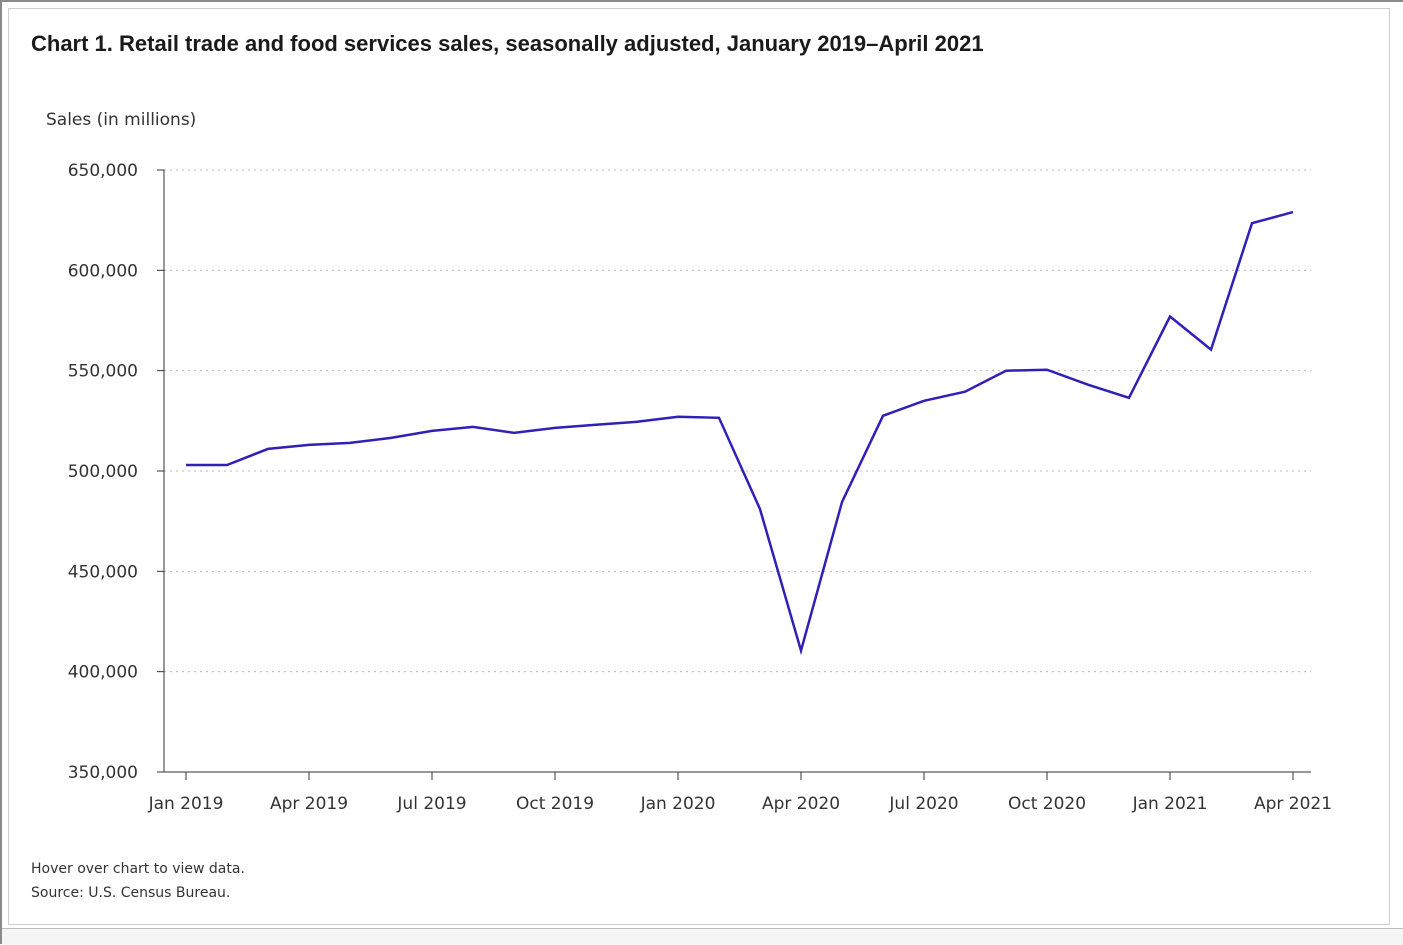 The height and width of the screenshot is (945, 1403). Describe the element at coordinates (1047, 804) in the screenshot. I see `x-tick-label: Oct 2020` at that location.